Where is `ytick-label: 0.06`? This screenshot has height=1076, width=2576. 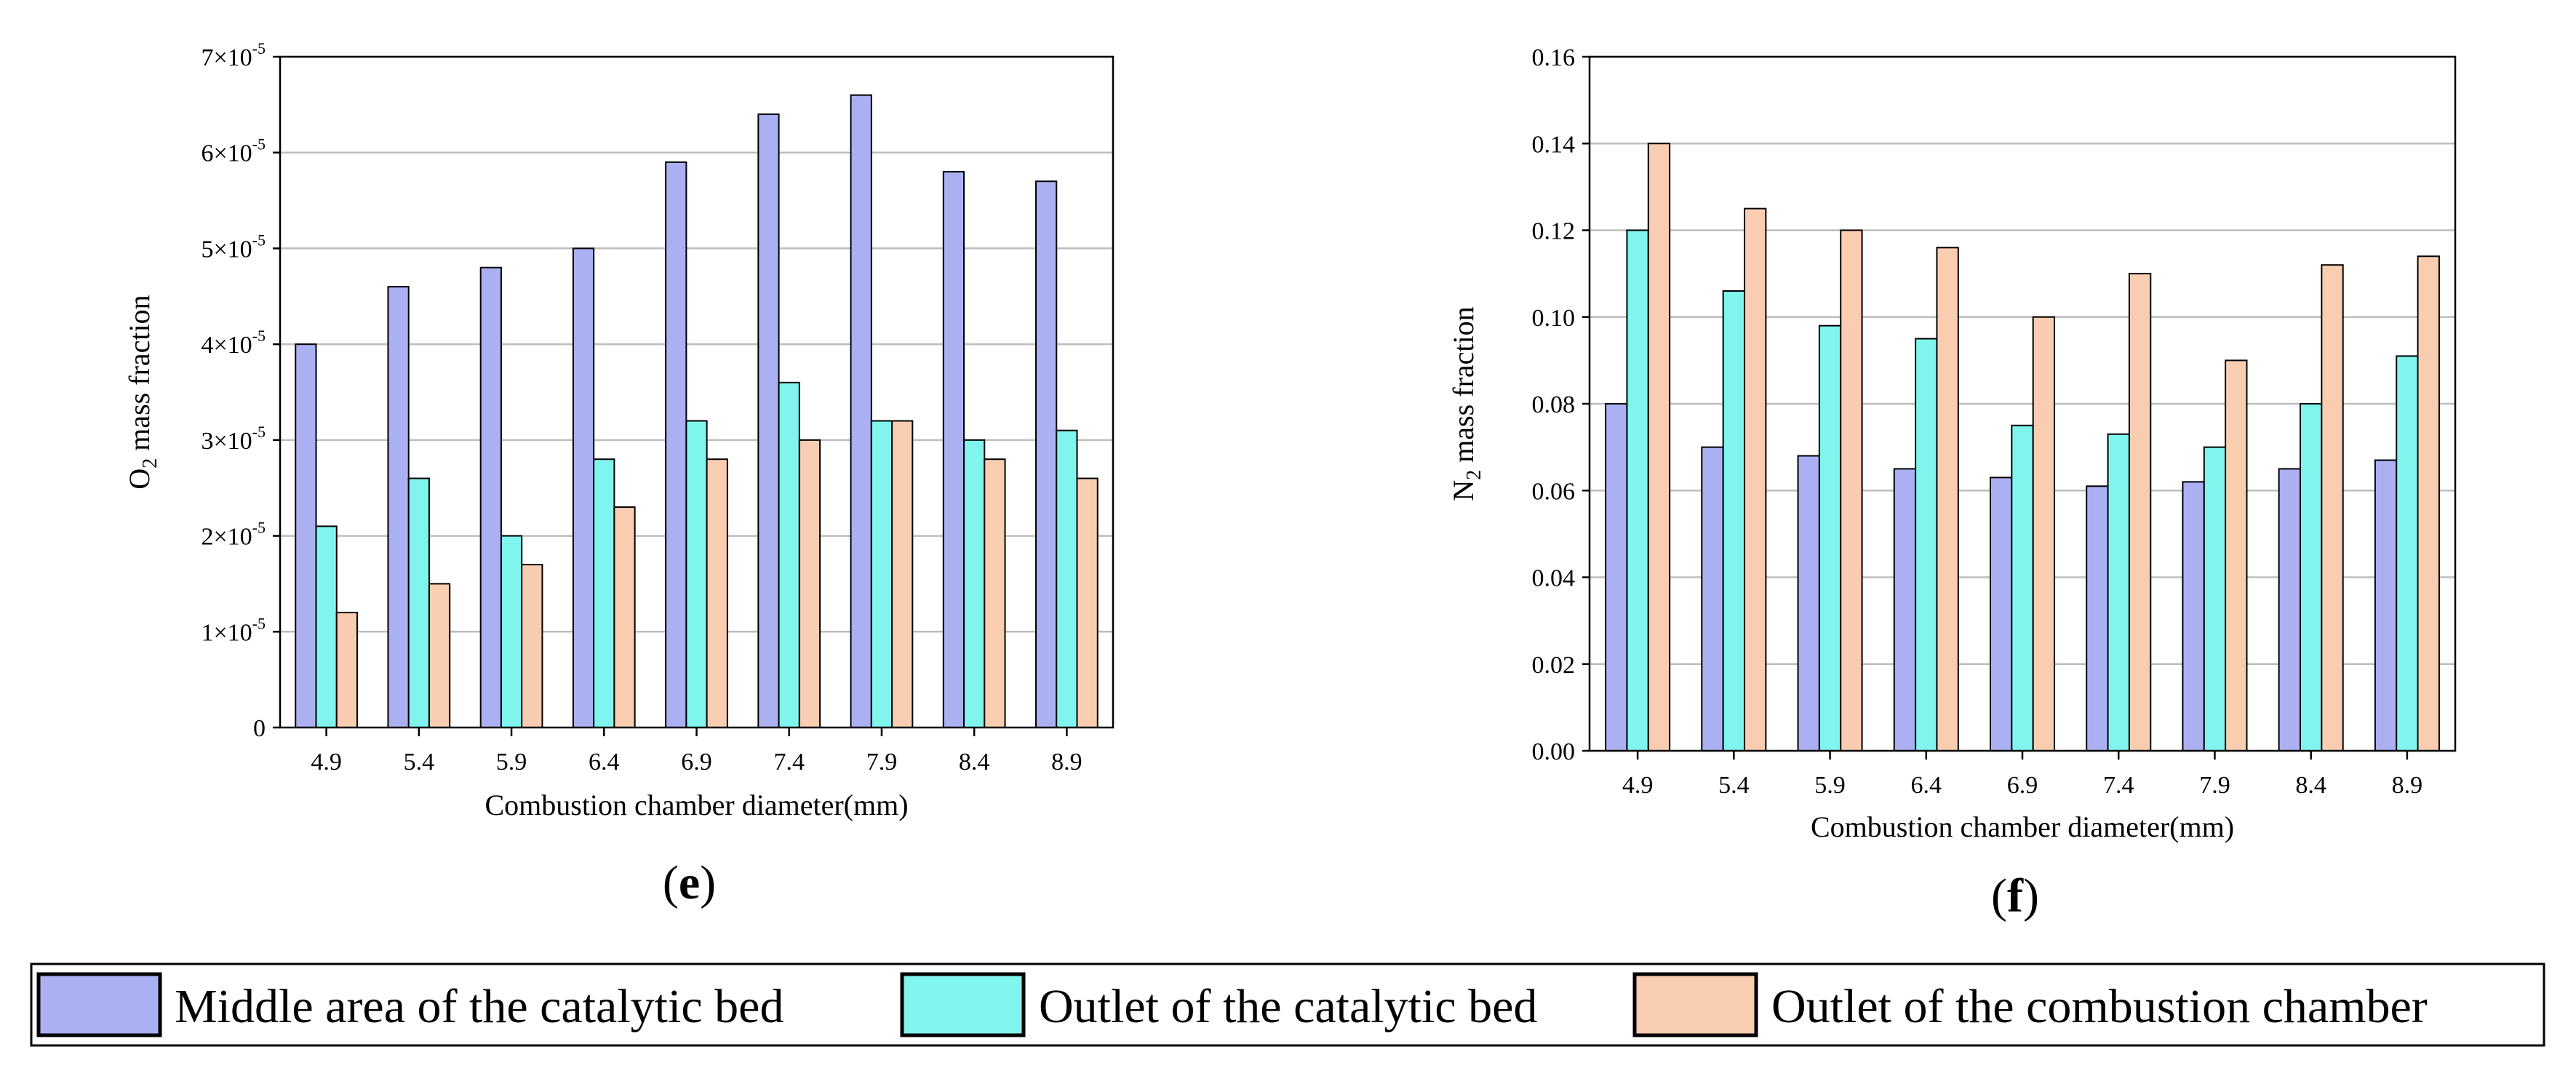 ytick-label: 0.06 is located at coordinates (1554, 492).